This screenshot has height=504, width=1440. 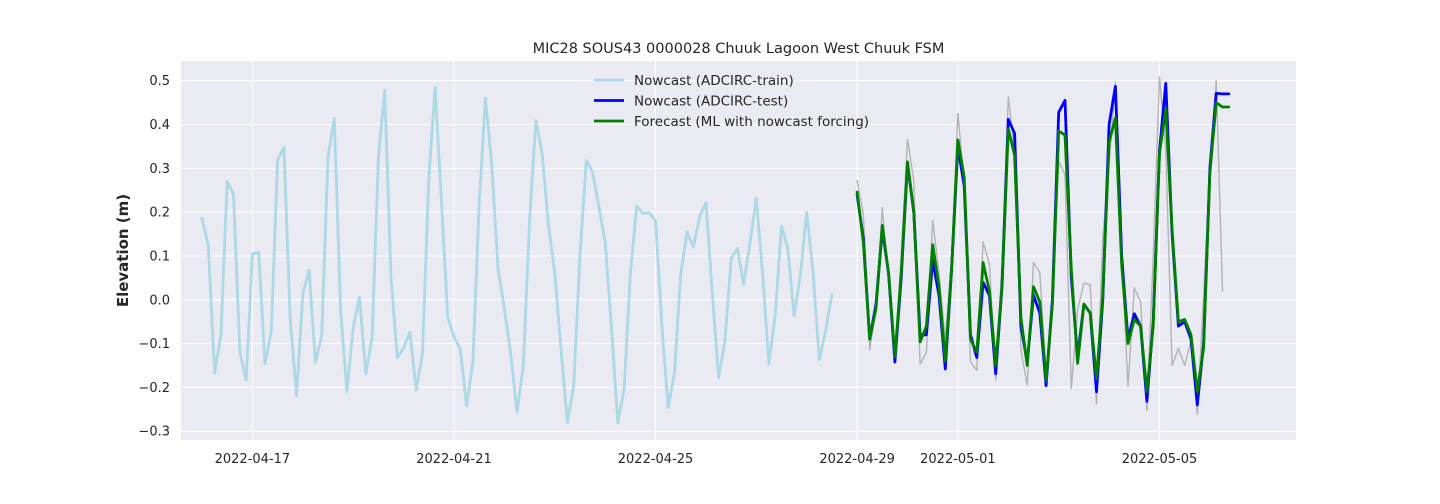 What do you see at coordinates (958, 459) in the screenshot?
I see `x-tick-label: 2022-05-01` at bounding box center [958, 459].